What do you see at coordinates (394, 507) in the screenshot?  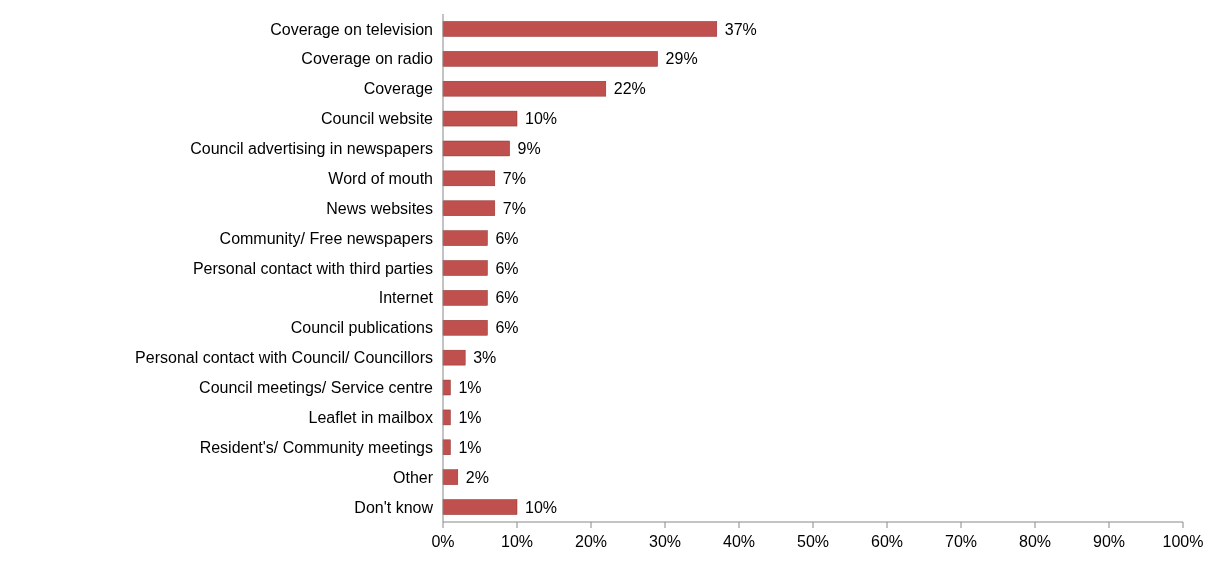 I see `y-tick-label: Don't know` at bounding box center [394, 507].